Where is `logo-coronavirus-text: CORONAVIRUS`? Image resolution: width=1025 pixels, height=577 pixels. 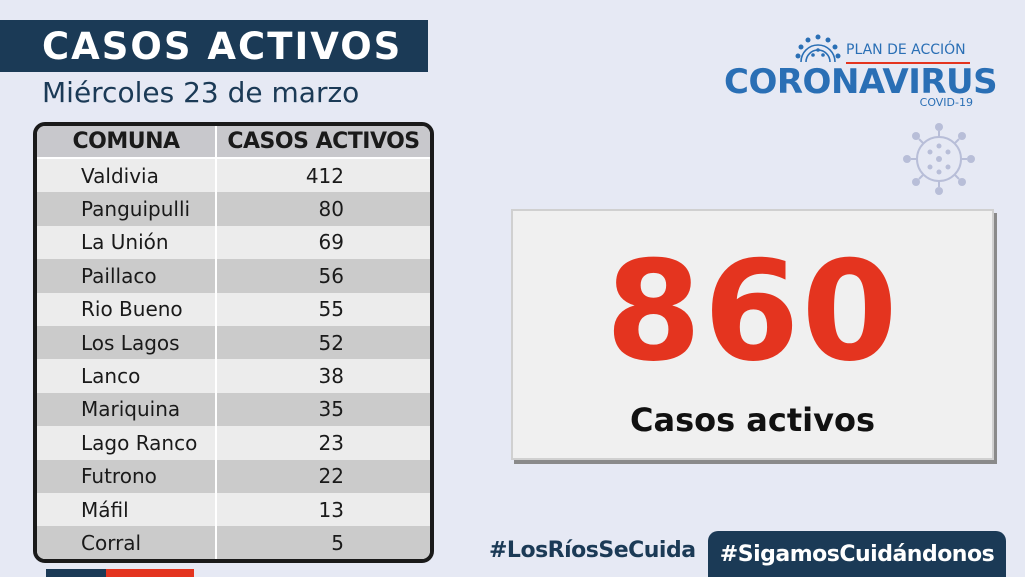
logo-coronavirus-text: CORONAVIRUS is located at coordinates (861, 82).